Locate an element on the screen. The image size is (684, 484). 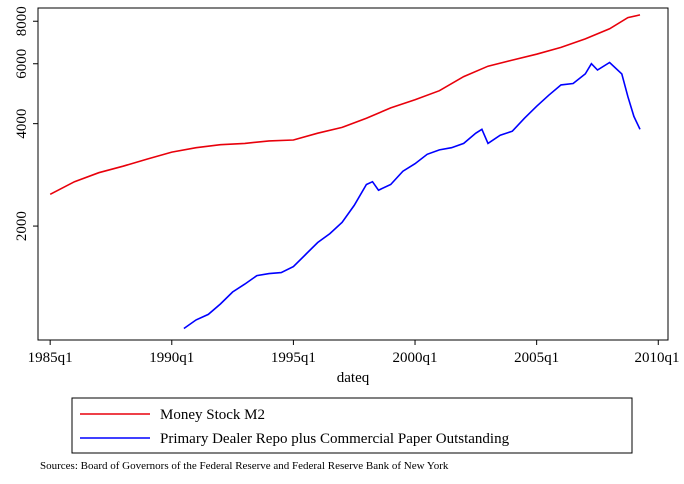
x-tick-label: 2010q1 is located at coordinates (657, 358).